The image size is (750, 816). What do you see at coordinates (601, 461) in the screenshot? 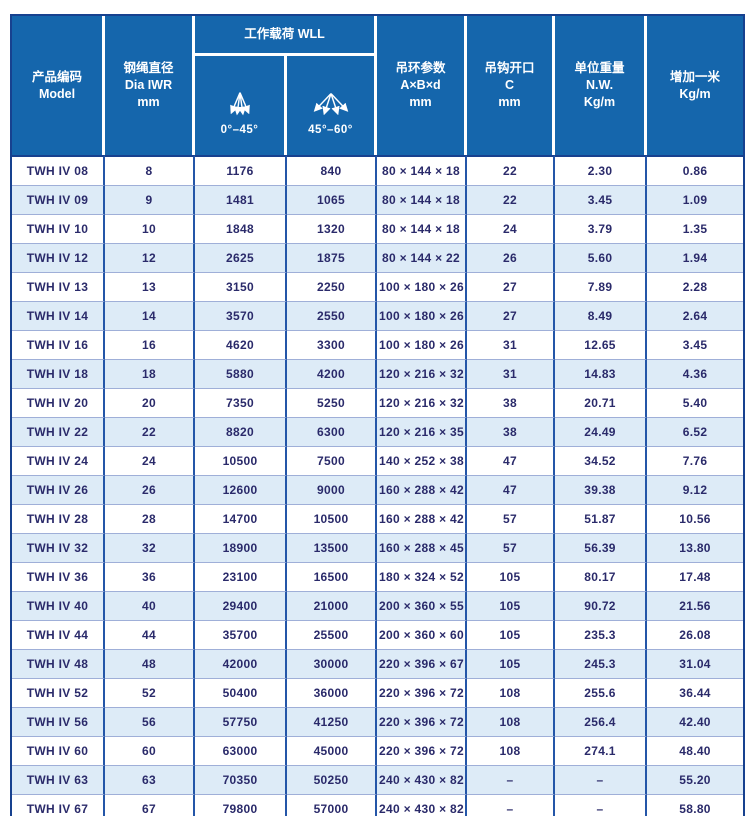
I see `unit-weight-cell: 34.52` at bounding box center [601, 461].